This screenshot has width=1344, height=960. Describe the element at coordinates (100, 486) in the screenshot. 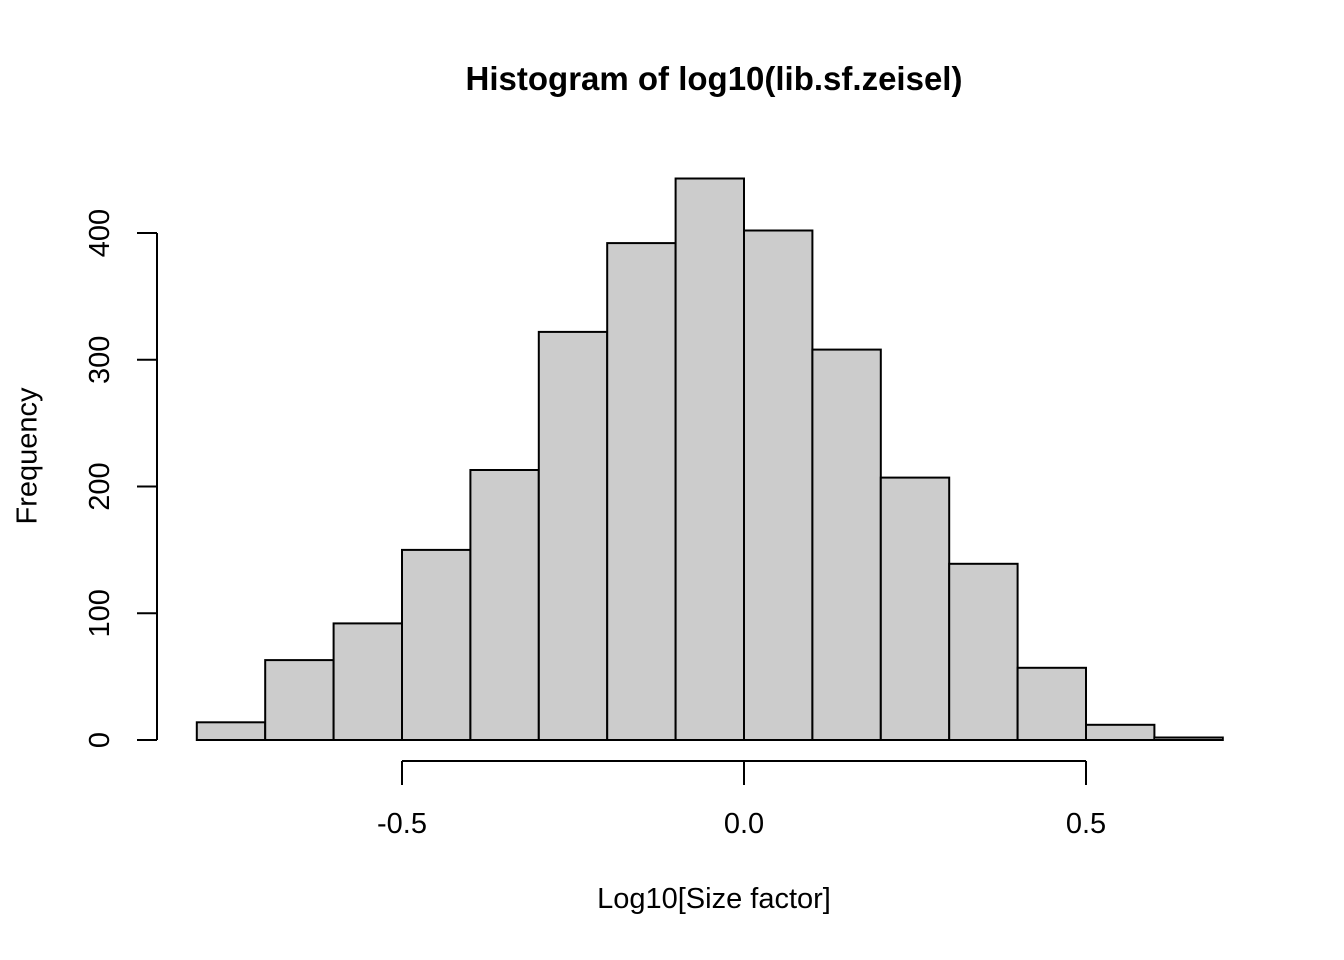

I see `y-axis-tick-label: 200` at that location.